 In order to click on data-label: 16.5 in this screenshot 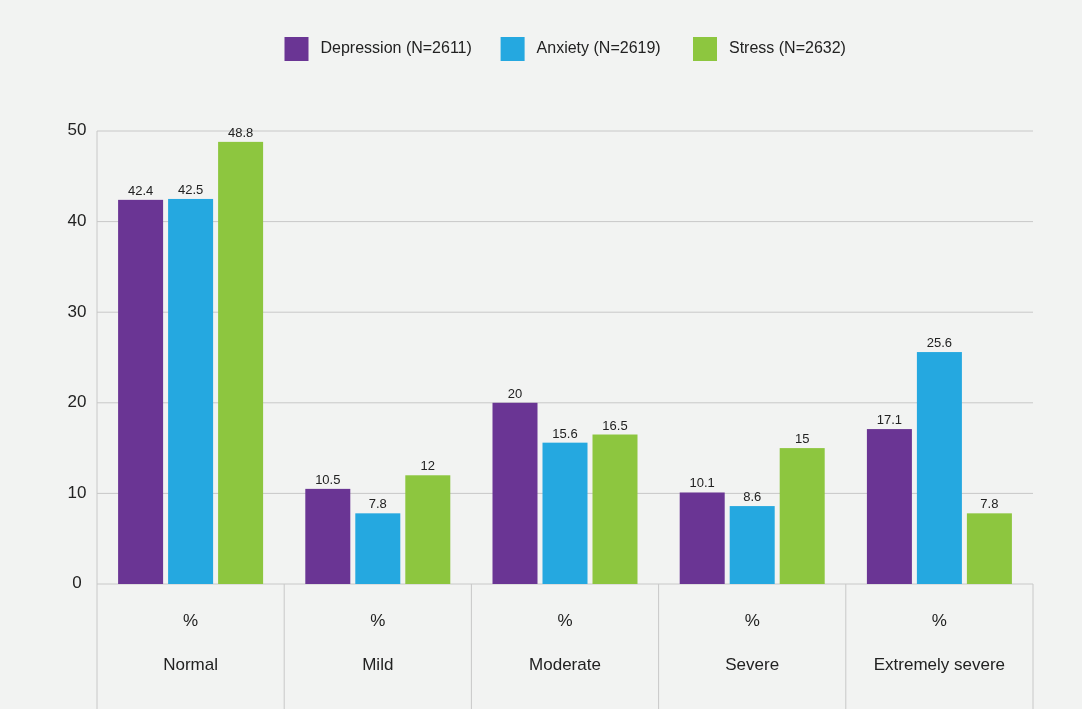, I will do `click(615, 425)`.